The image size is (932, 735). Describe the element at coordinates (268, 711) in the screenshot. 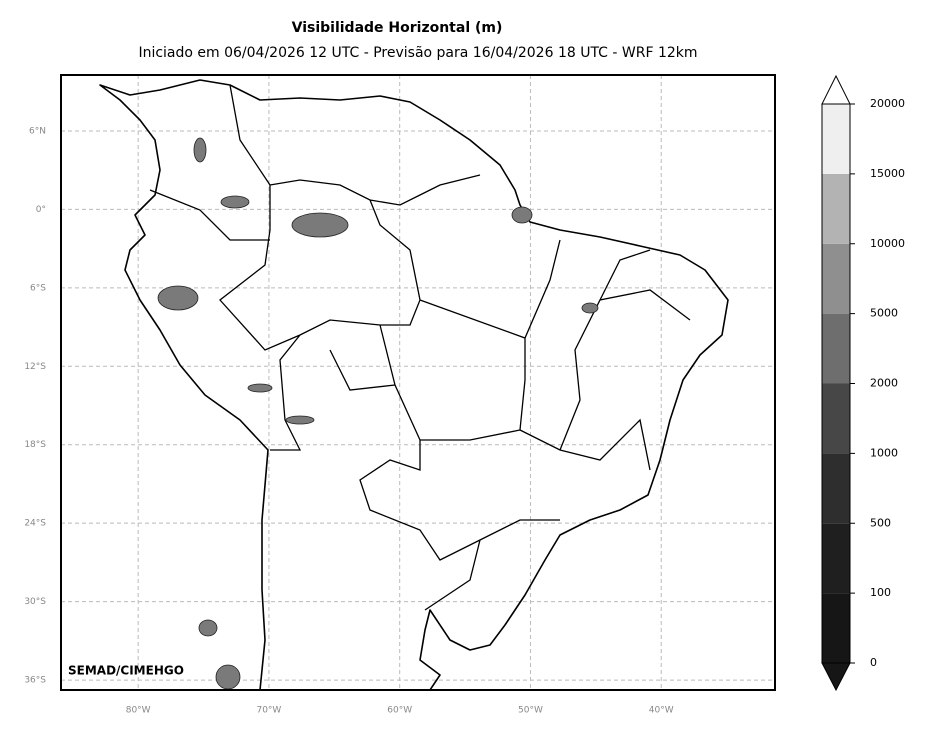

I see `lon-tick-label: 70°W` at that location.